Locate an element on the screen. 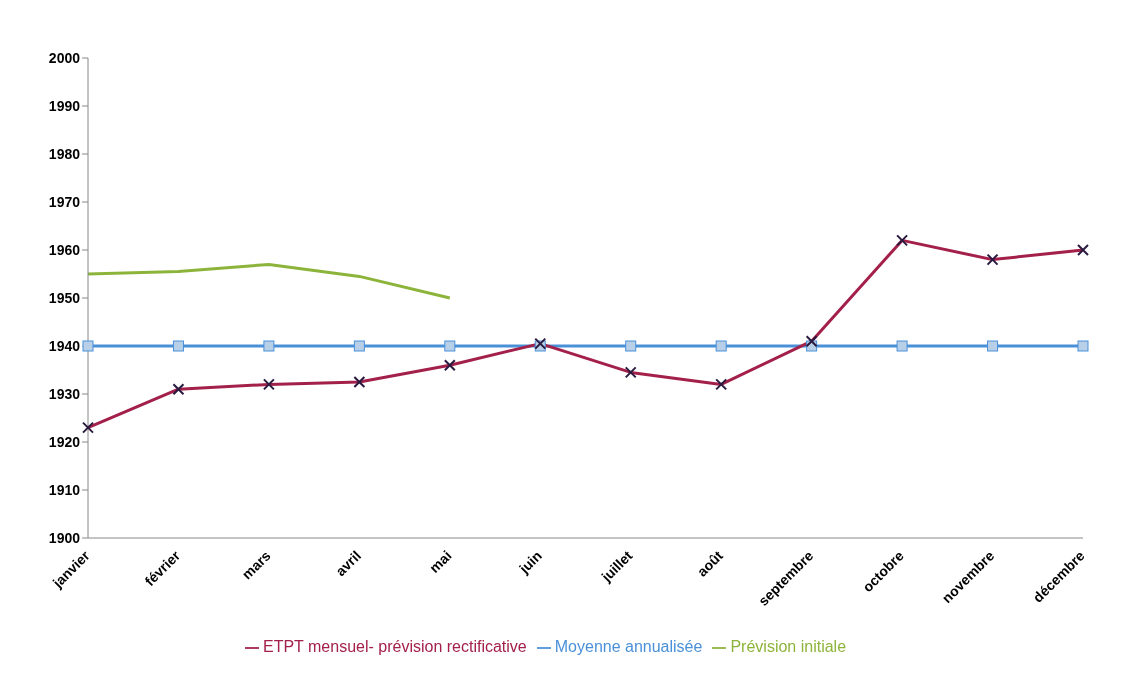  y-tick-label: 2000 is located at coordinates (64, 57).